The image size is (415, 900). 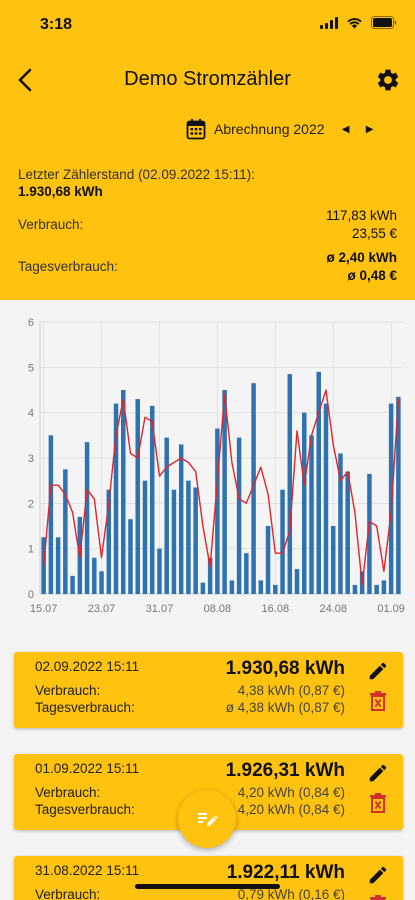 What do you see at coordinates (291, 690) in the screenshot?
I see `card-consumption-value: 4,38 kWh (0,87 €)` at bounding box center [291, 690].